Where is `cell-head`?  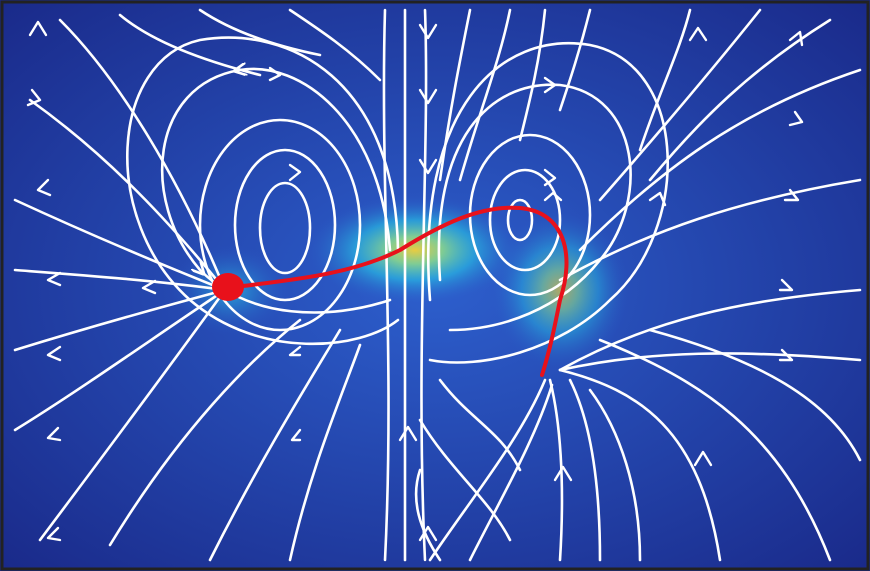 cell-head is located at coordinates (228, 287).